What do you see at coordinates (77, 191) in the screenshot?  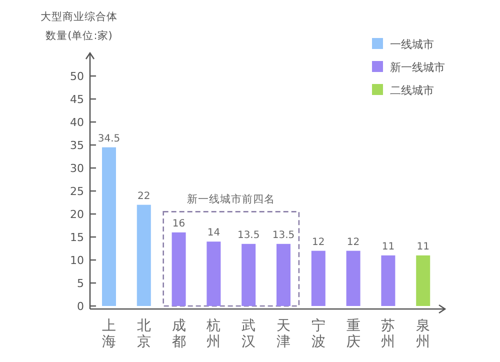 I see `y-tick-label: 25` at bounding box center [77, 191].